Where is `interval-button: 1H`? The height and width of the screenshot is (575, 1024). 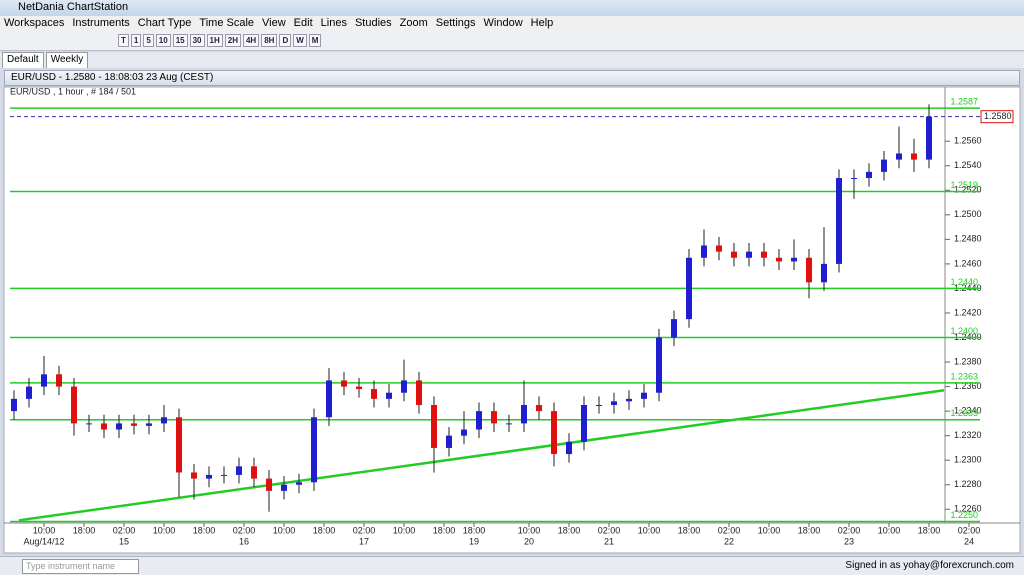 interval-button: 1H is located at coordinates (214, 40).